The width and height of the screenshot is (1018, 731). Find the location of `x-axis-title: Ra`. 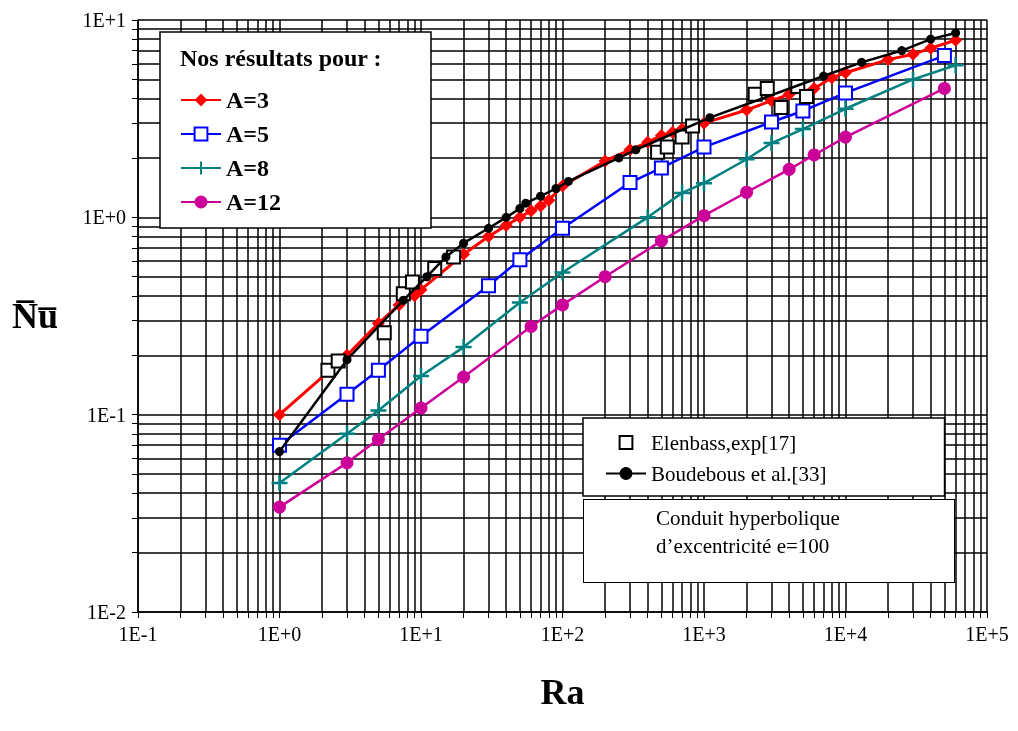

x-axis-title: Ra is located at coordinates (562, 692).